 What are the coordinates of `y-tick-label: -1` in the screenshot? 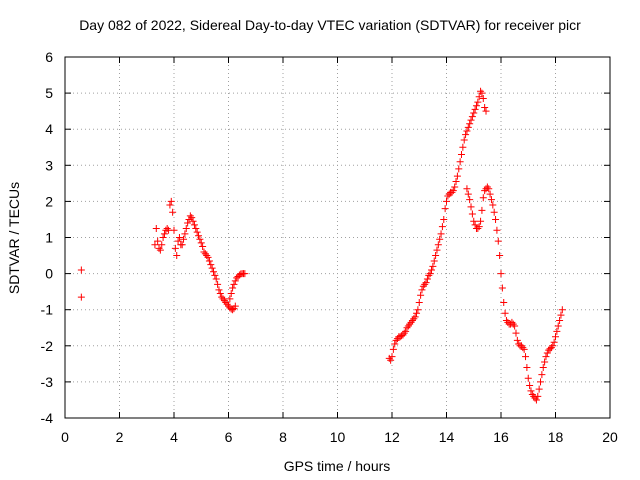 It's located at (47, 310).